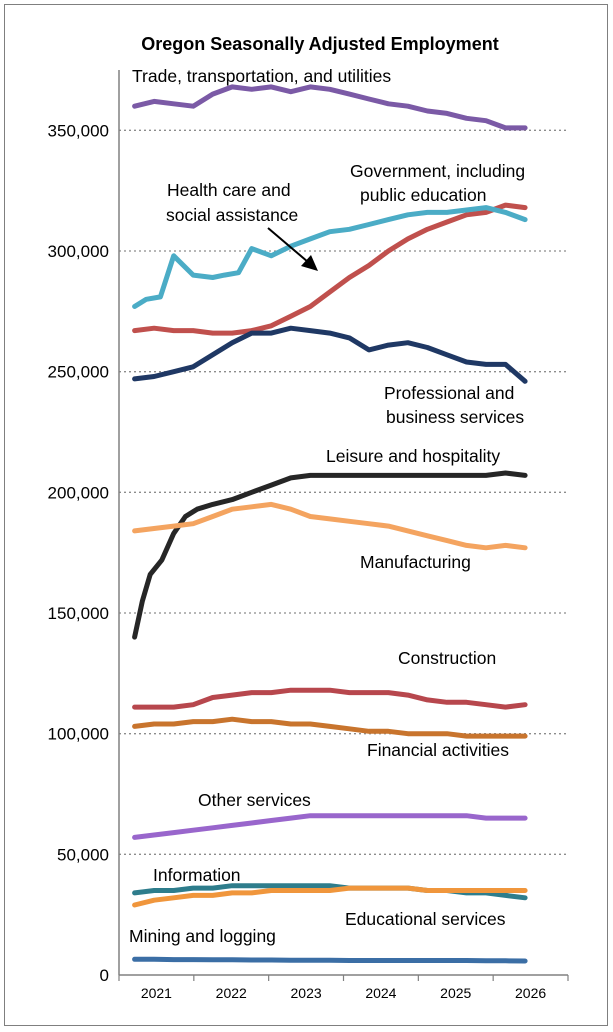 The height and width of the screenshot is (1032, 613). I want to click on series-label: Financial activities, so click(438, 750).